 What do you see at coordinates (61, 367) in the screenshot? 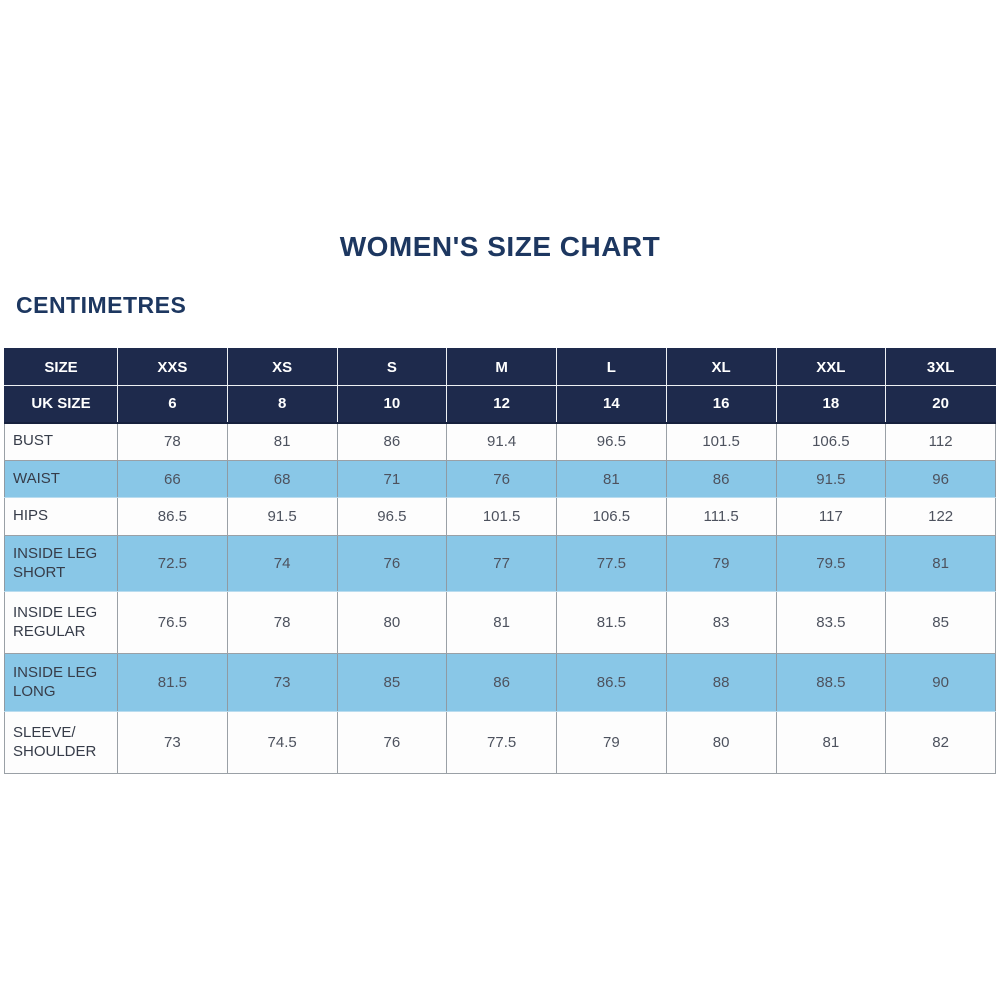
I see `header-row-label: SIZE` at bounding box center [61, 367].